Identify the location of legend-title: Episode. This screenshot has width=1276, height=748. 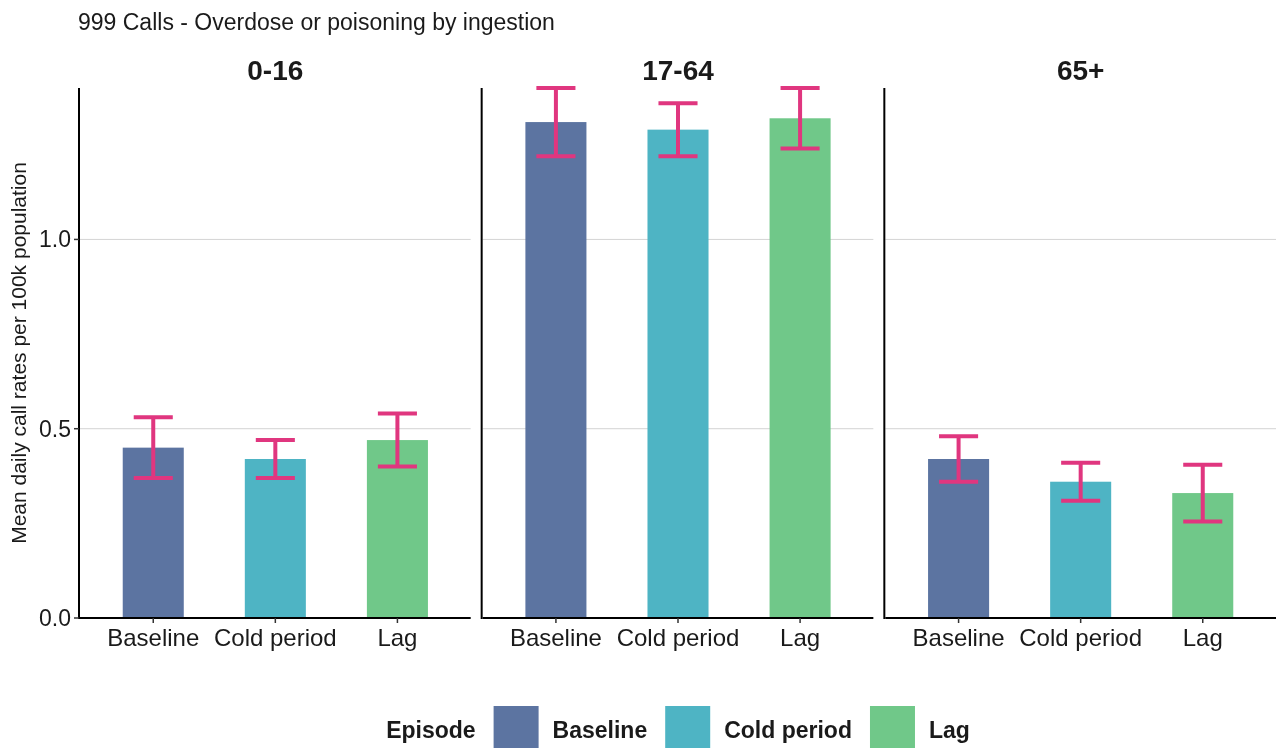
(431, 730).